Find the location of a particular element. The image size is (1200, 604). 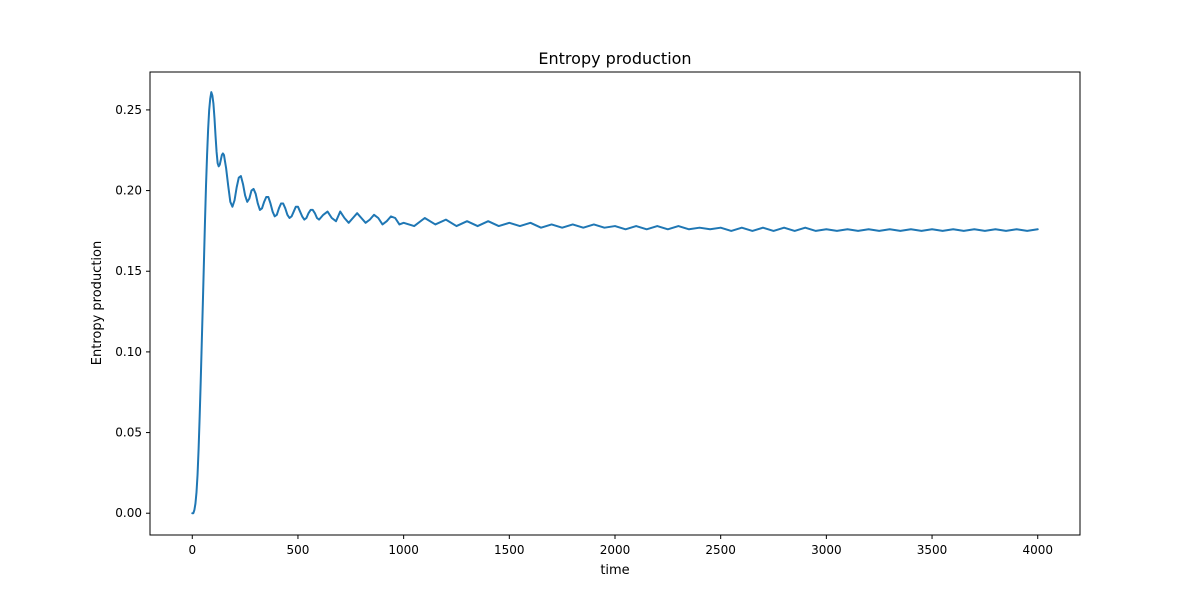

y-tick-label: 0.05 is located at coordinates (128, 433).